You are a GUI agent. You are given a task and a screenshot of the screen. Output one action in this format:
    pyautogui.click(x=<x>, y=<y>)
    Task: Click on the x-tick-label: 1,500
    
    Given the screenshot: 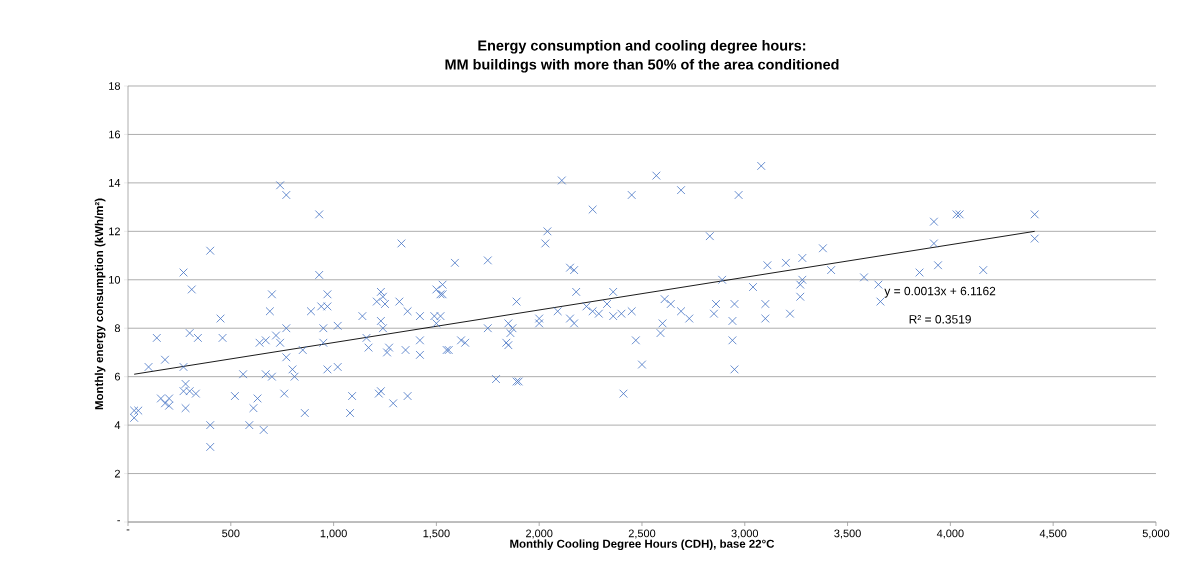 What is the action you would take?
    pyautogui.click(x=436, y=534)
    